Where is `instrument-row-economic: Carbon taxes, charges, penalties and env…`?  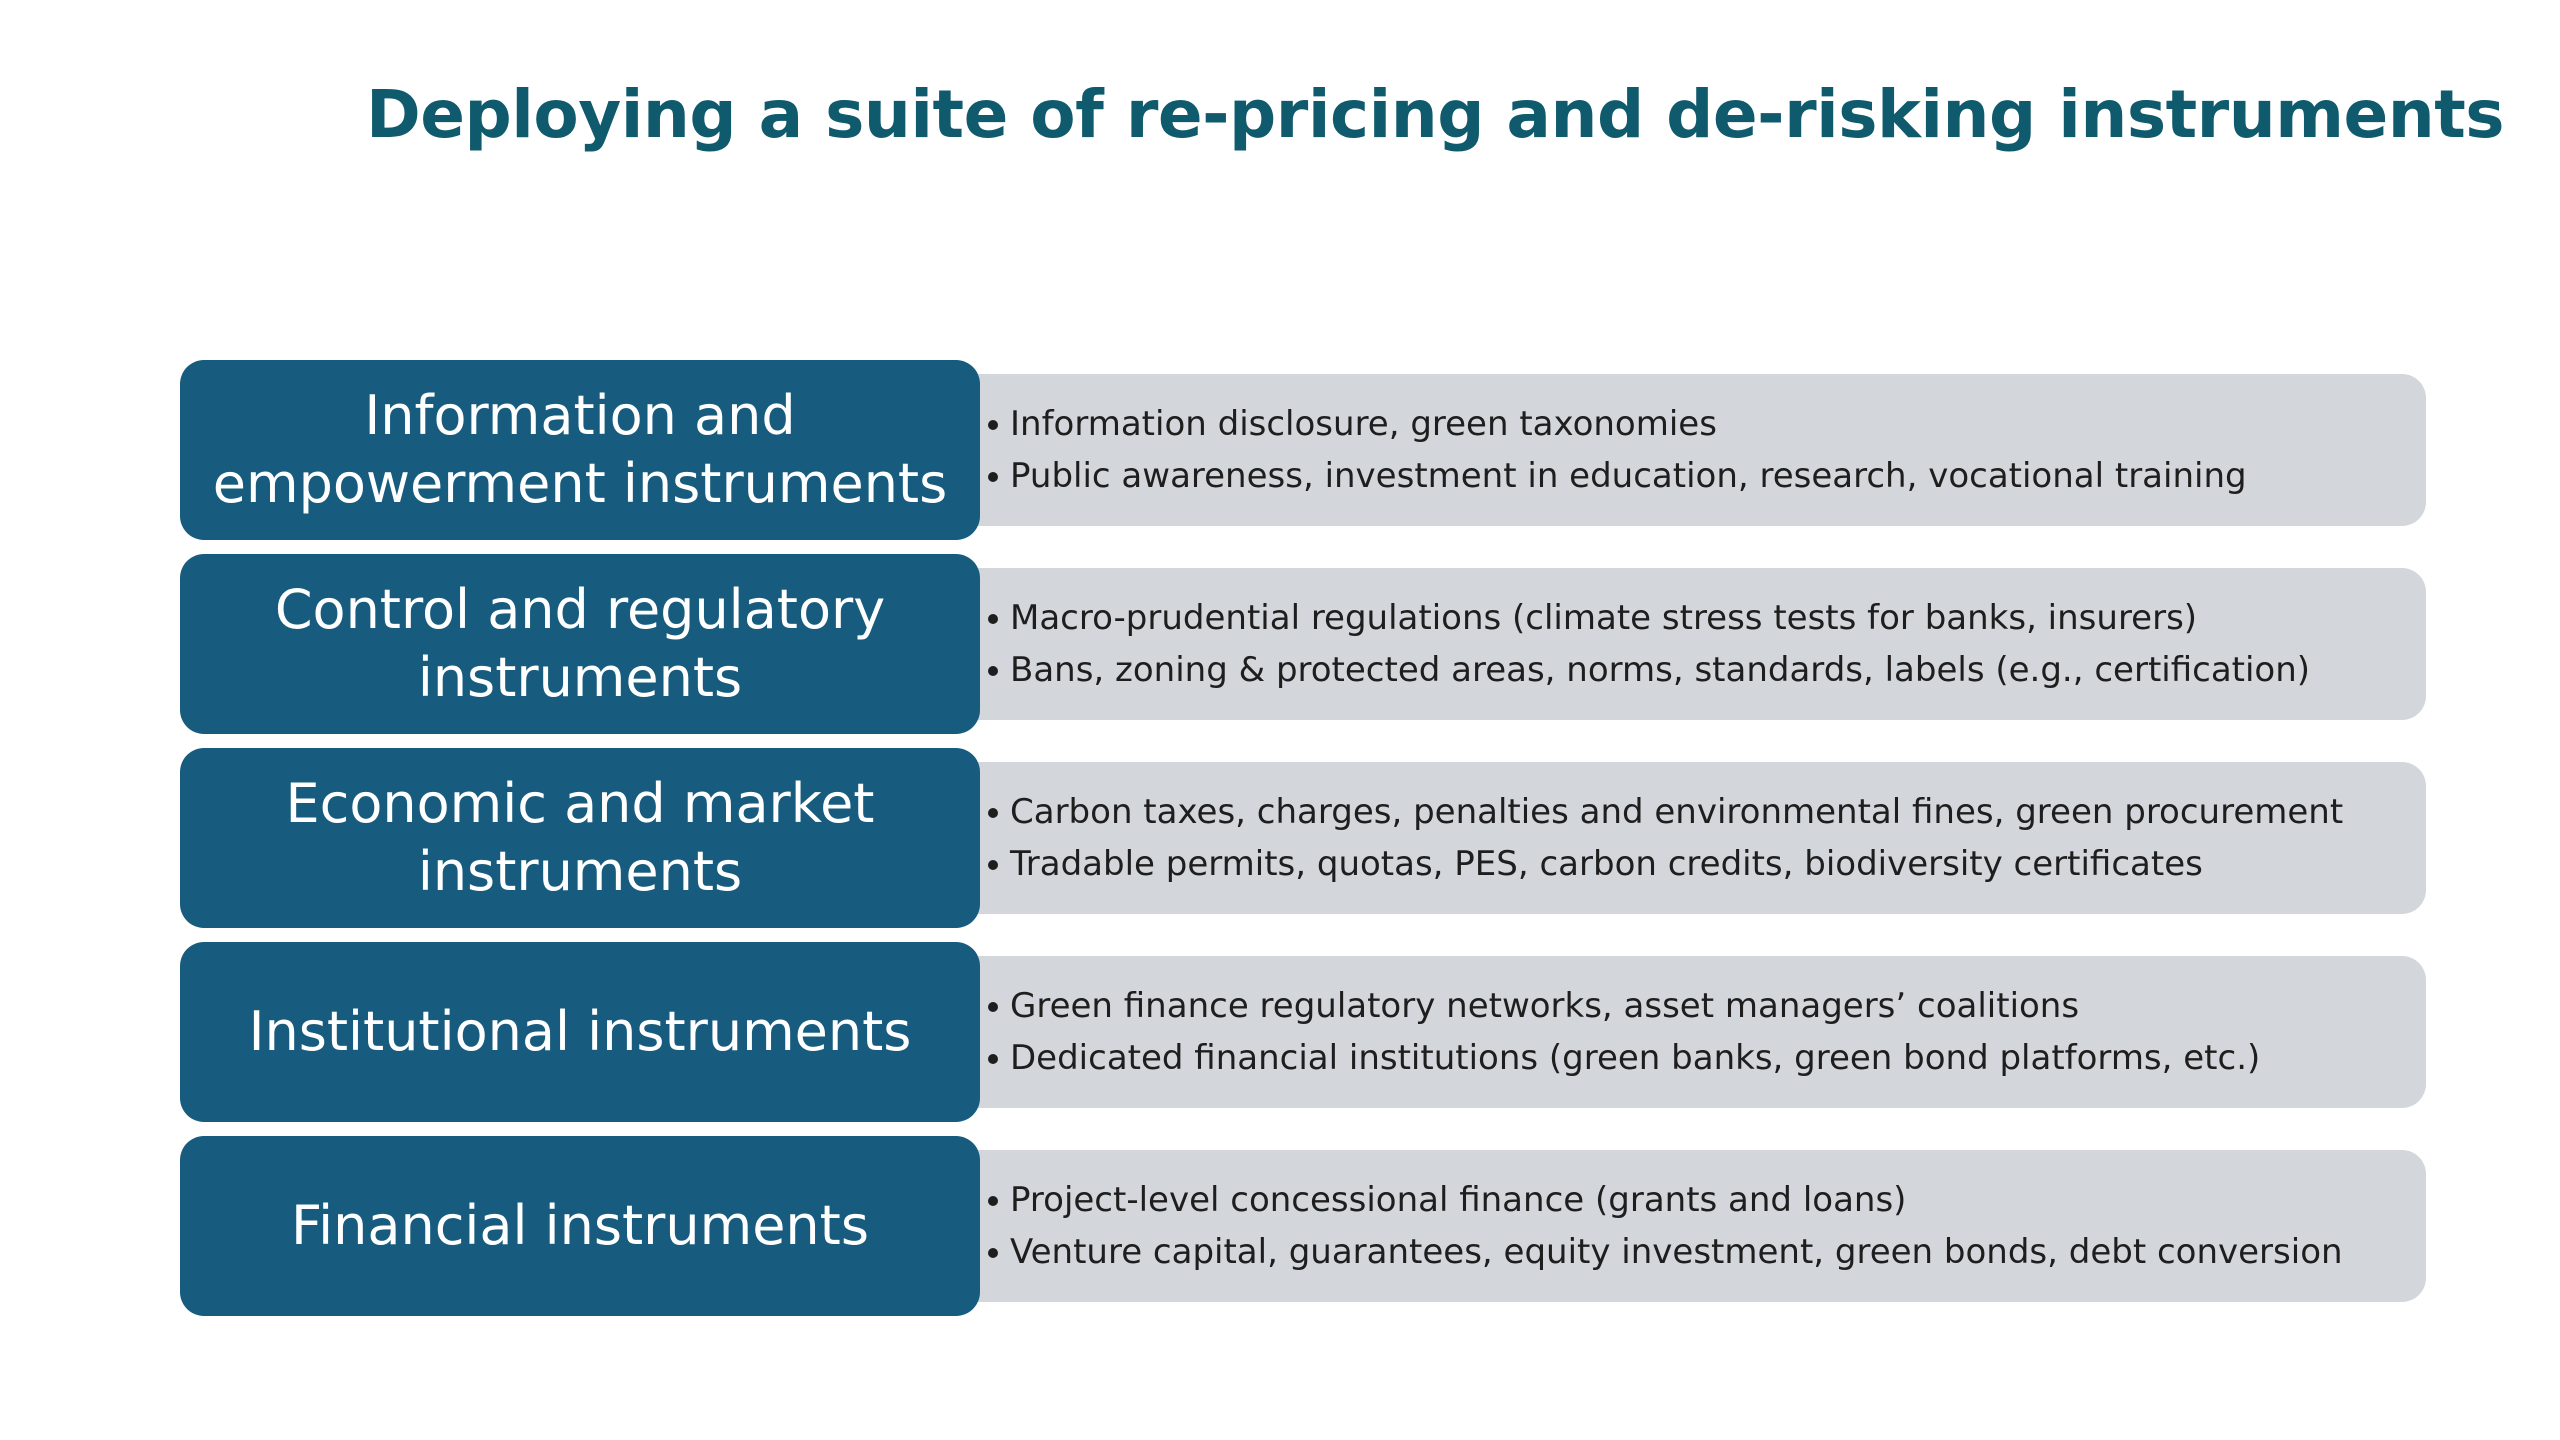 instrument-row-economic: Carbon taxes, charges, penalties and env… is located at coordinates (1303, 838).